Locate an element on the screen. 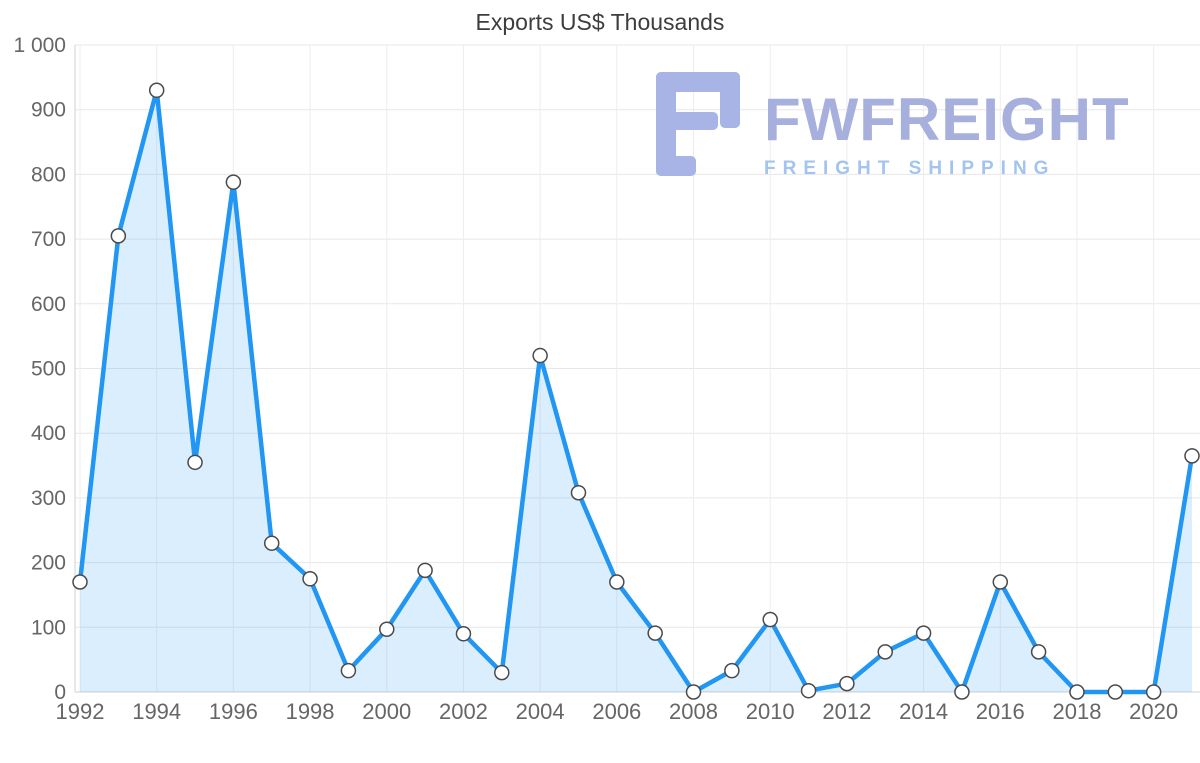  data-point-2020 is located at coordinates (1153, 692).